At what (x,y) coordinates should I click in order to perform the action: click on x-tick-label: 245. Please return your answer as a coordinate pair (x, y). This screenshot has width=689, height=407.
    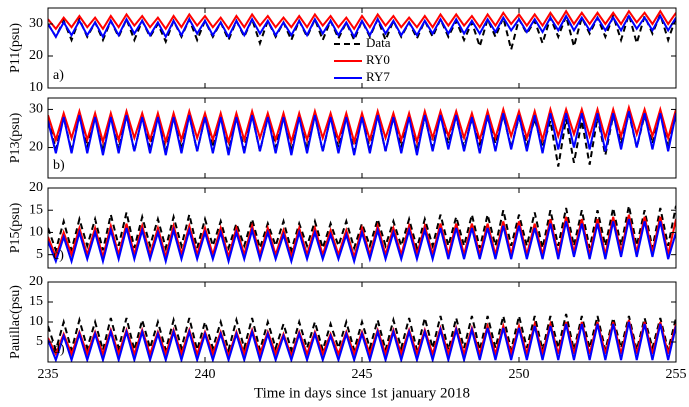
    Looking at the image, I should click on (362, 374).